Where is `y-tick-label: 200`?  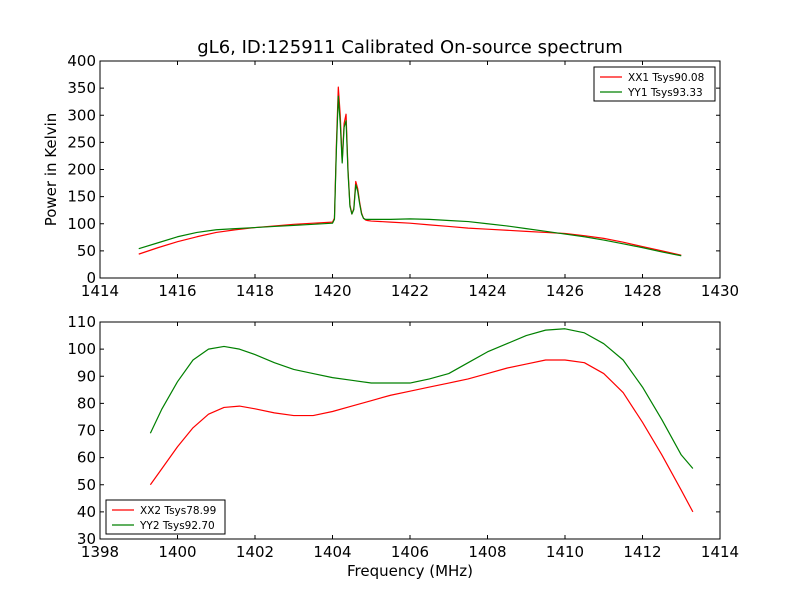 y-tick-label: 200 is located at coordinates (81, 170).